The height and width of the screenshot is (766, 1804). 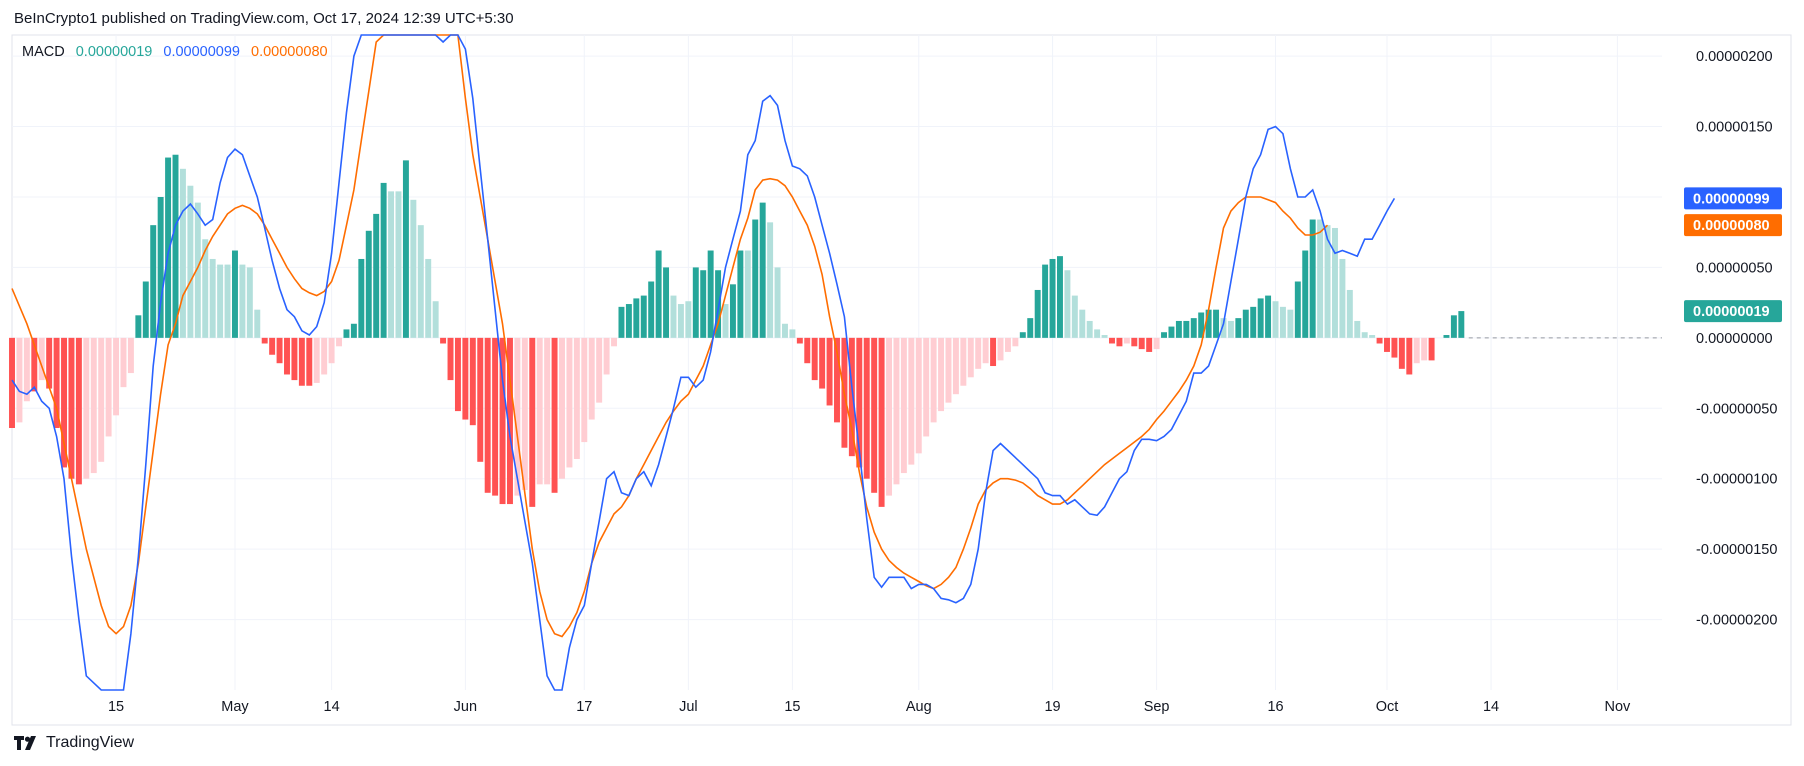 I want to click on x-tick-label: 19, so click(x=1052, y=707).